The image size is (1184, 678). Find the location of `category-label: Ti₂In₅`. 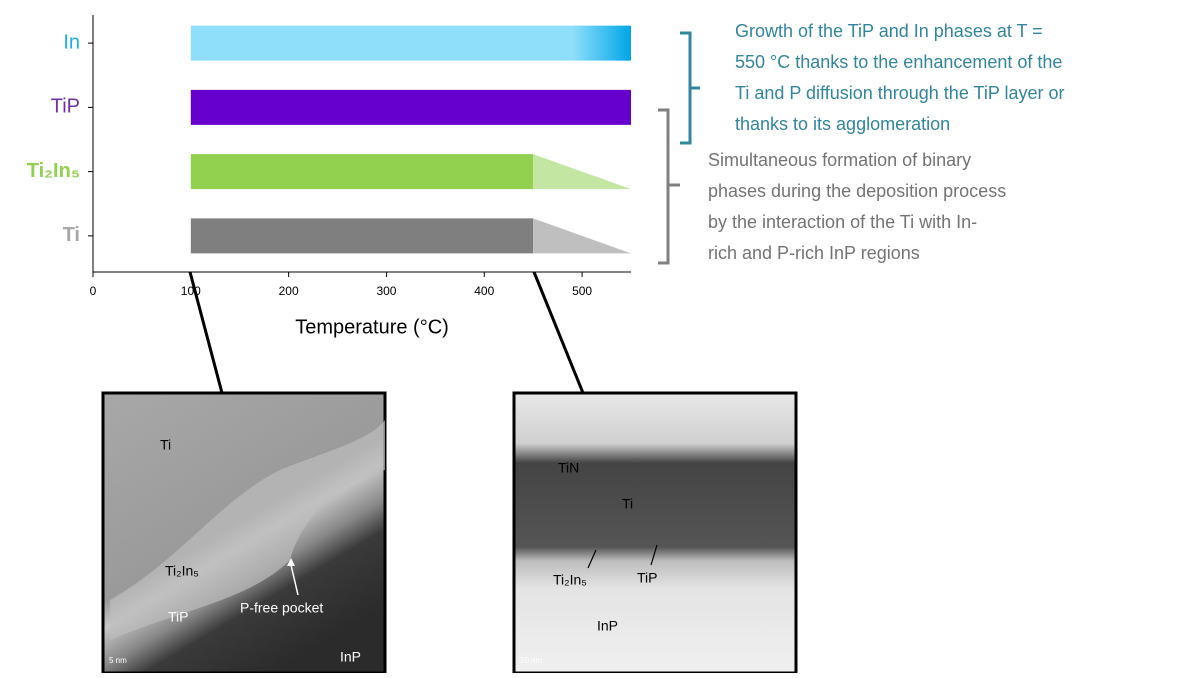

category-label: Ti₂In₅ is located at coordinates (53, 171).